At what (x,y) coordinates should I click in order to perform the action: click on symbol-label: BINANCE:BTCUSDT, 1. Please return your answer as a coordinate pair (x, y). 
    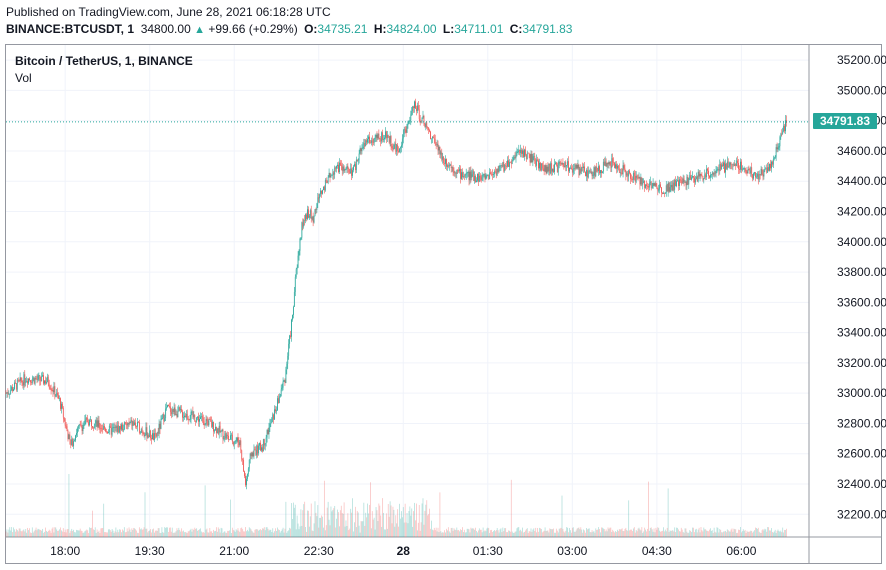
    Looking at the image, I should click on (70, 29).